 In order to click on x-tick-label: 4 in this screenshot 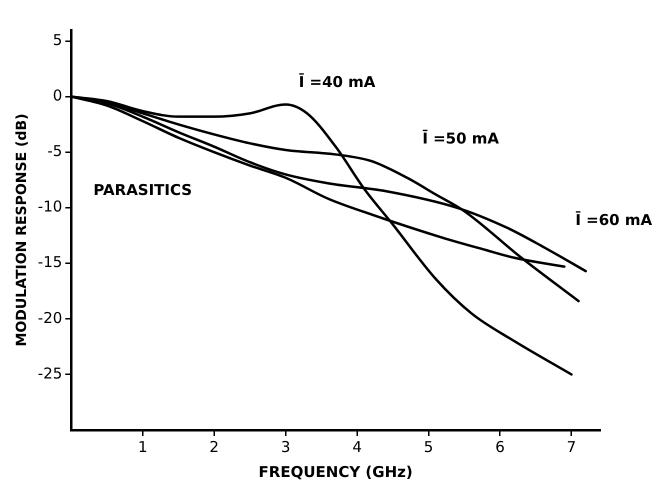, I will do `click(357, 447)`.